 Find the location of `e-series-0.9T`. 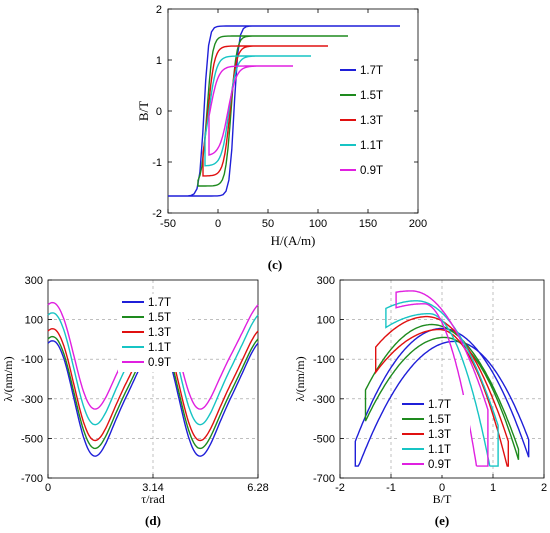

e-series-0.9T is located at coordinates (442, 378).